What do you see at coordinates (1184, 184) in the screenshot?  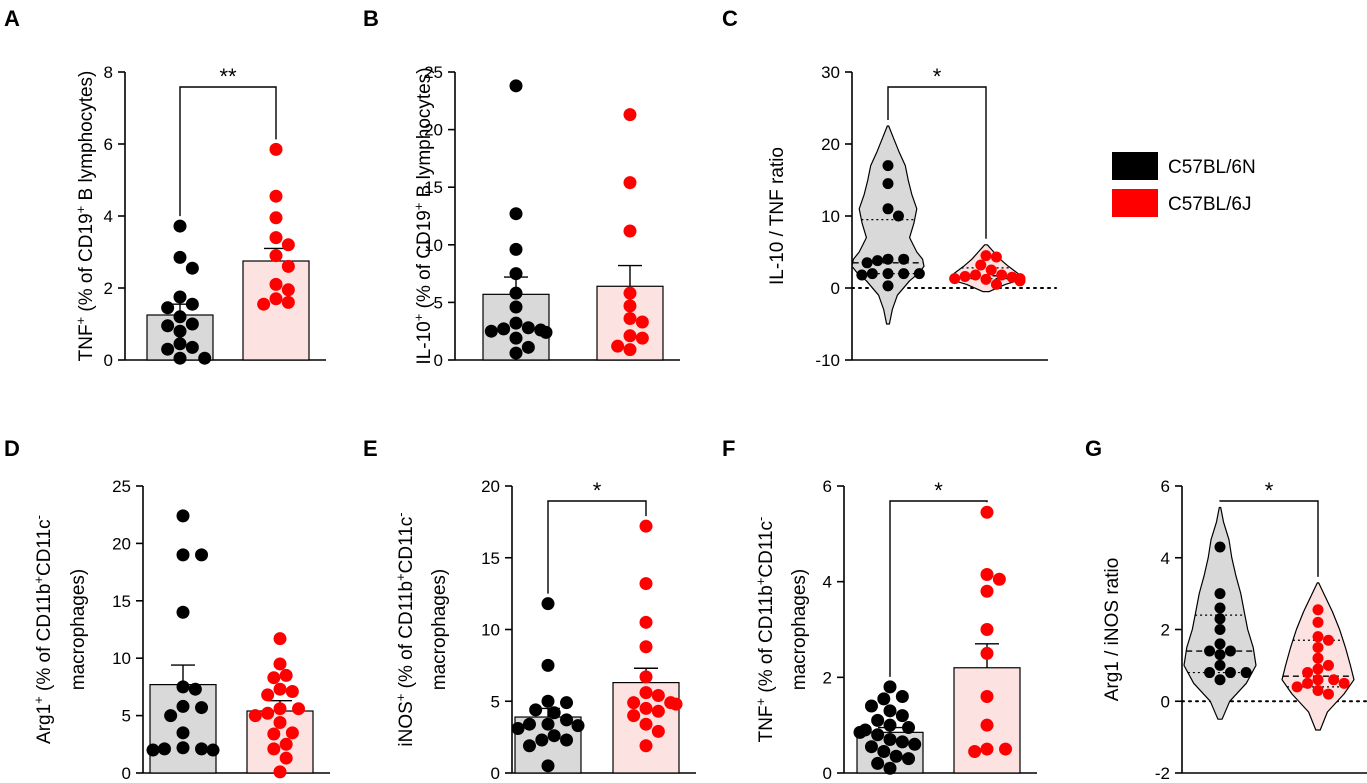 I see `legend: C57BL/6N C57BL/6J` at bounding box center [1184, 184].